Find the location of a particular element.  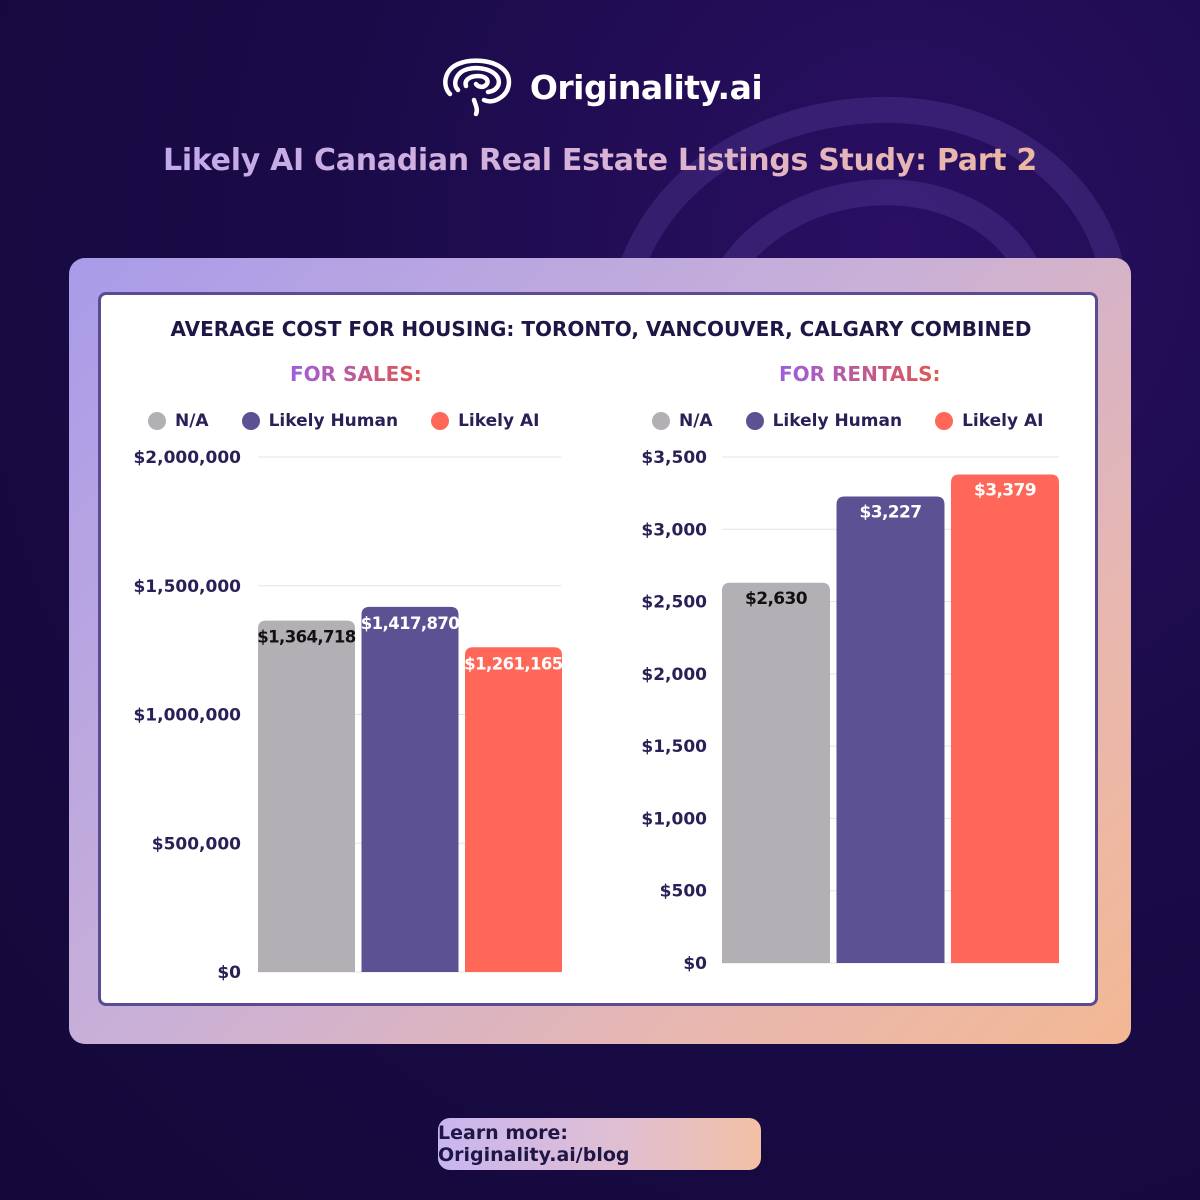

bar-data-label: $3,227 is located at coordinates (890, 512).